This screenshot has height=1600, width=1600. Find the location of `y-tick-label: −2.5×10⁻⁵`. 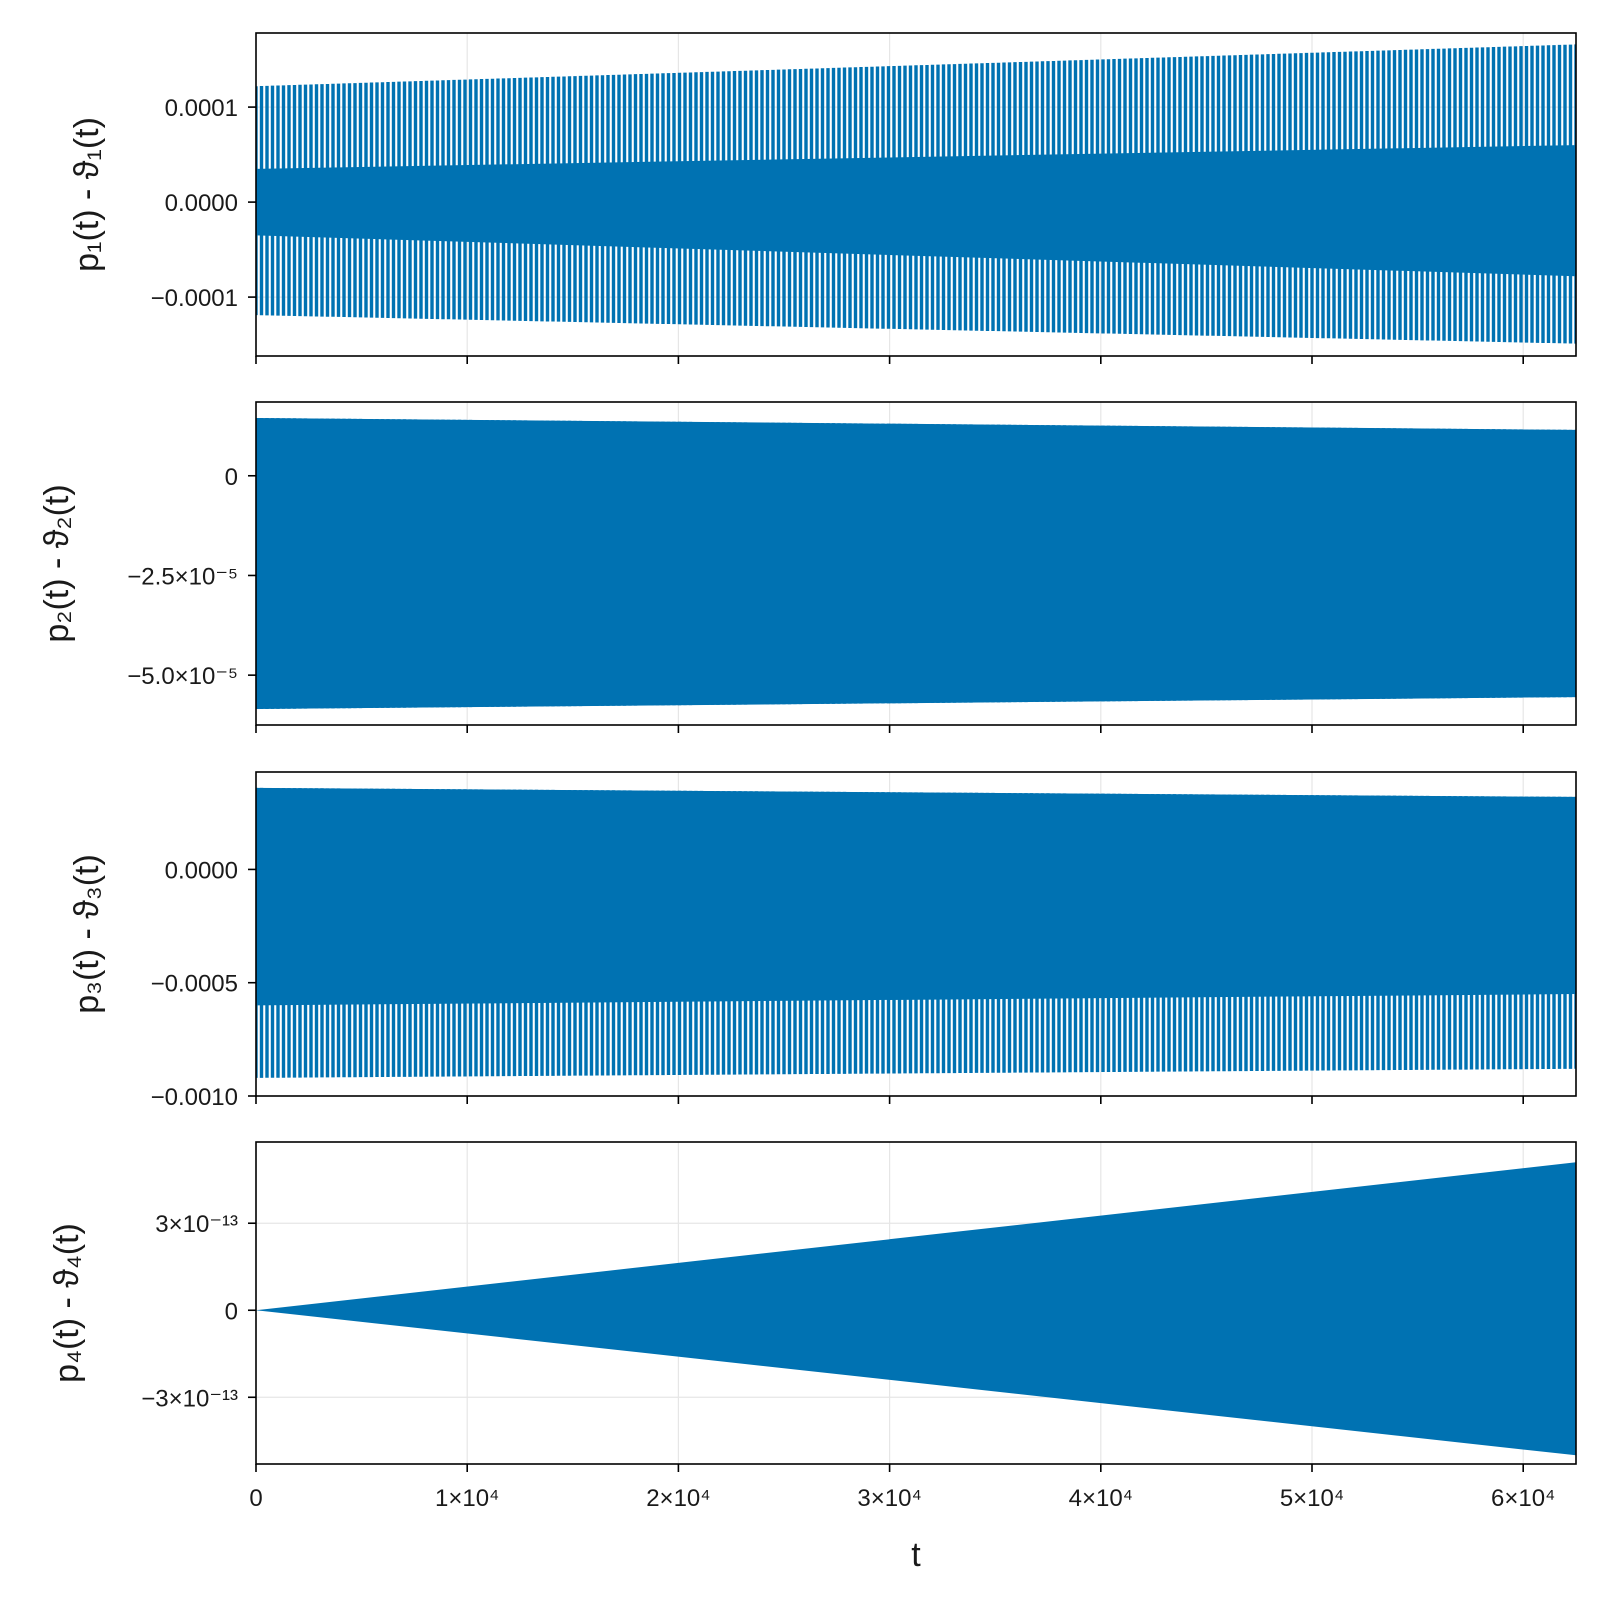

y-tick-label: −2.5×10⁻⁵ is located at coordinates (182, 576).